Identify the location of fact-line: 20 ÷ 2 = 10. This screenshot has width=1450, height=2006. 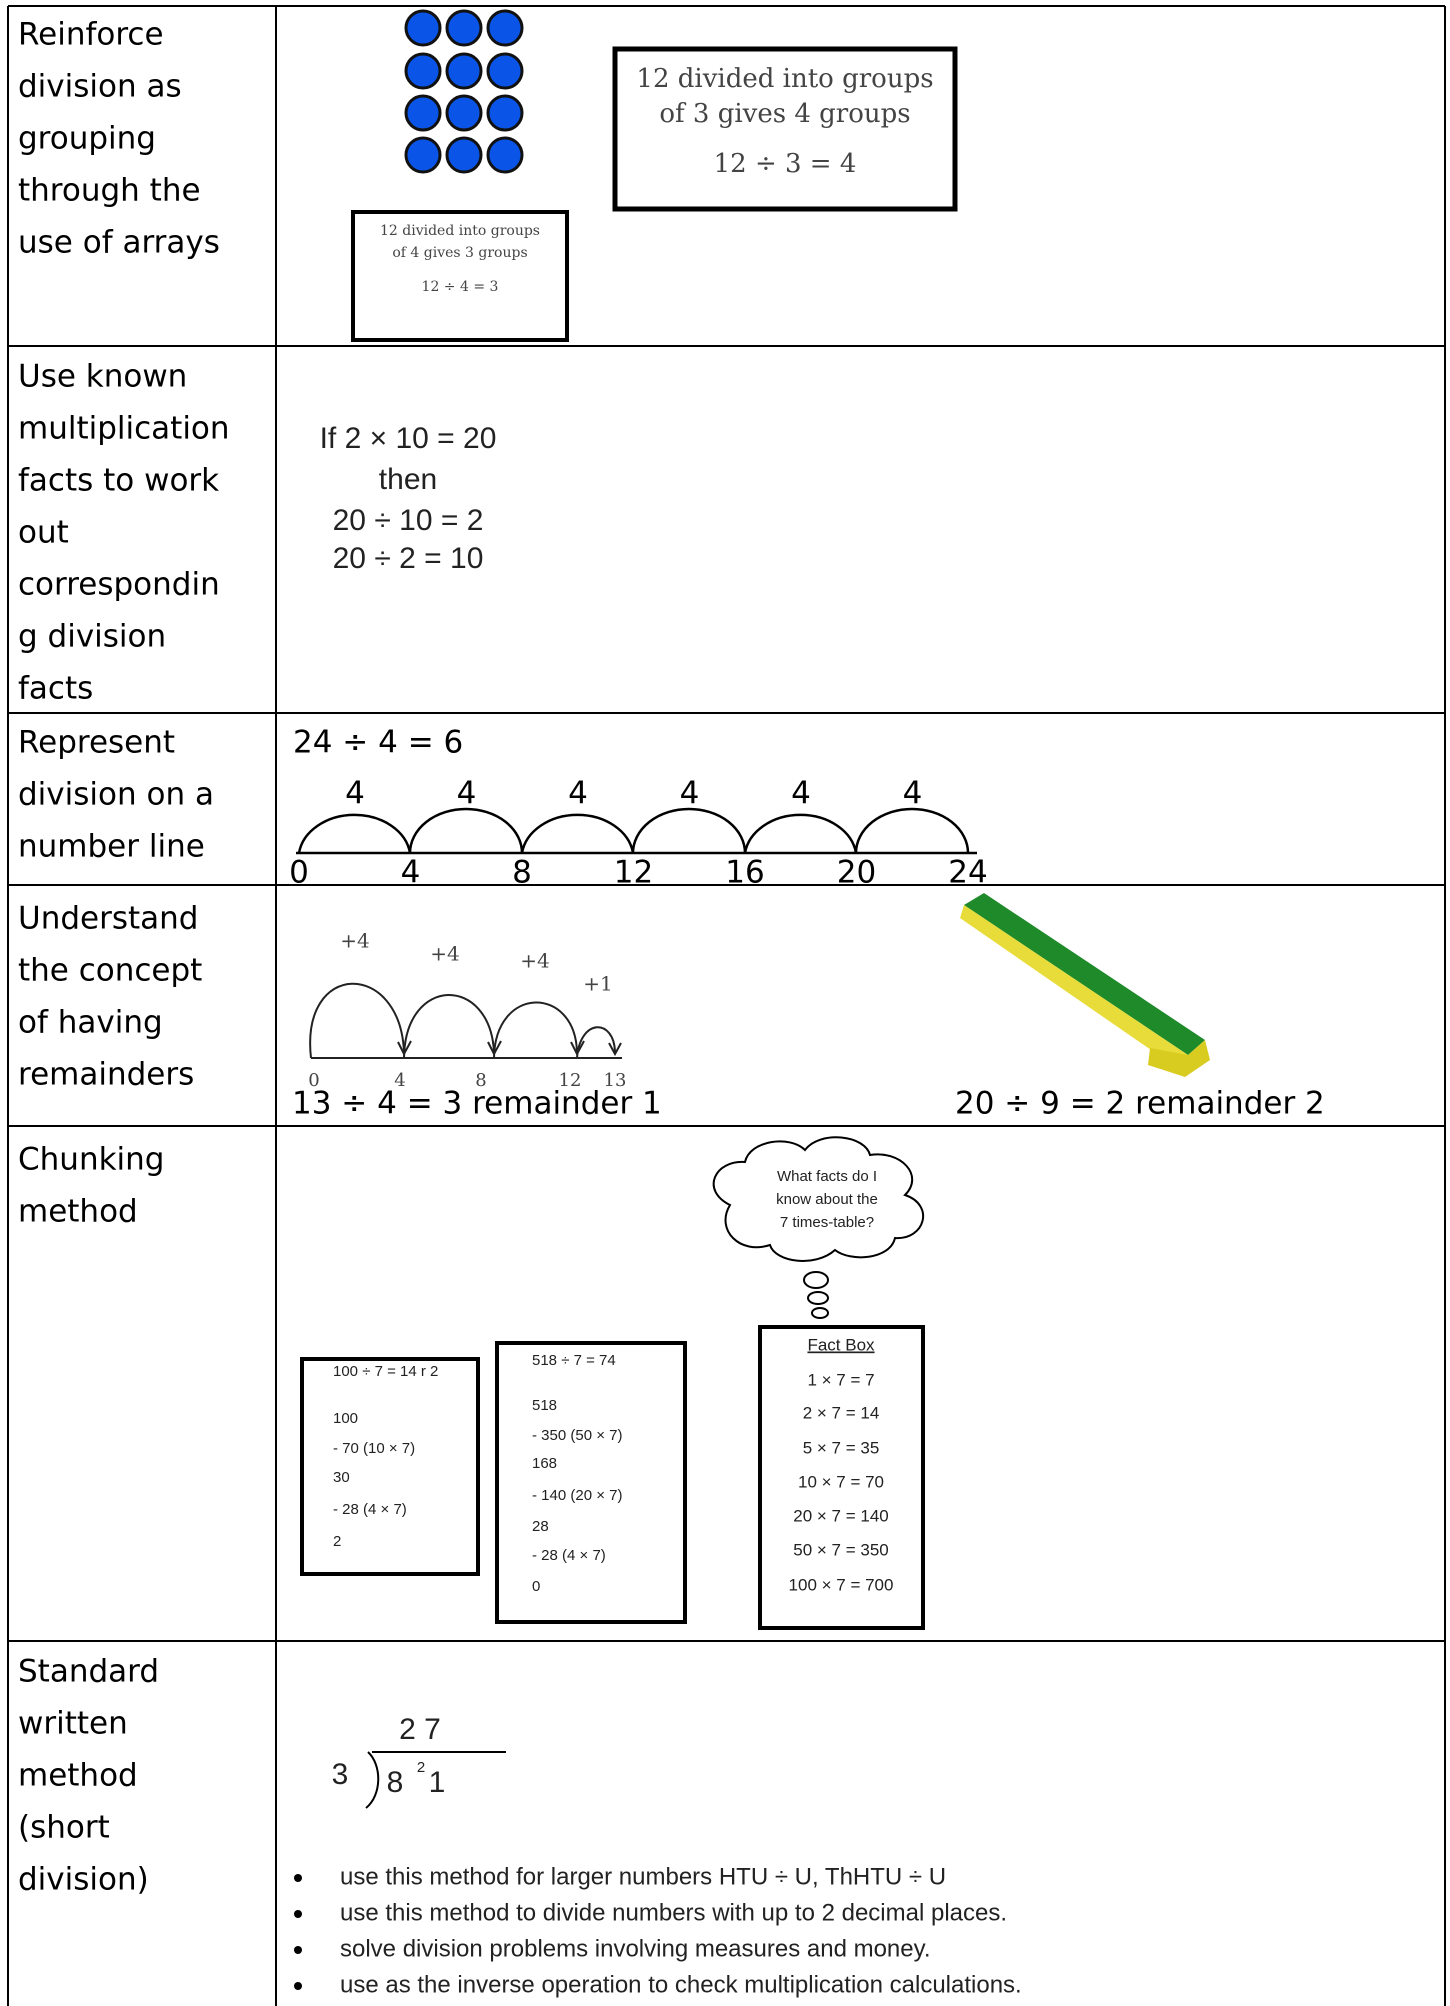
(408, 558).